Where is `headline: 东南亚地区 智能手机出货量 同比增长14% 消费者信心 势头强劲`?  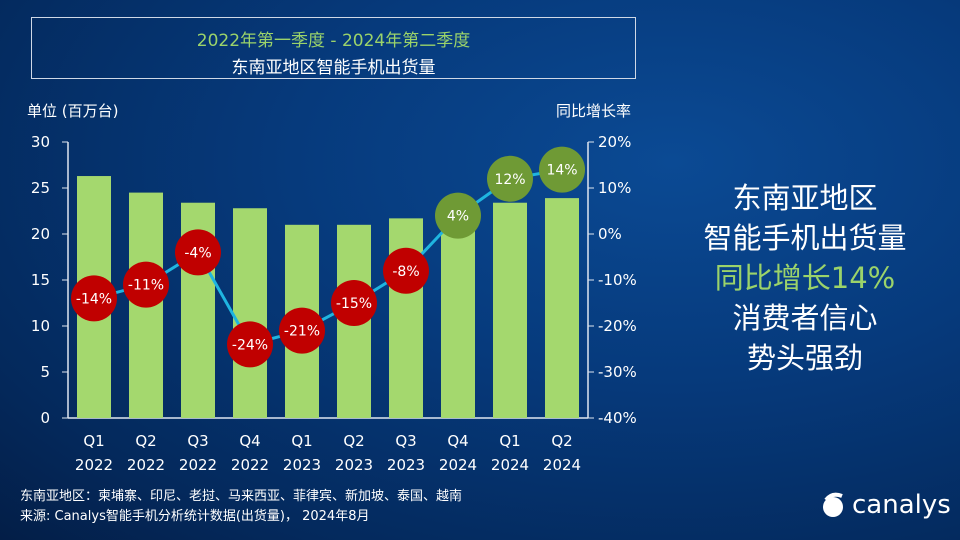 headline: 东南亚地区 智能手机出货量 同比增长14% 消费者信心 势头强劲 is located at coordinates (805, 278).